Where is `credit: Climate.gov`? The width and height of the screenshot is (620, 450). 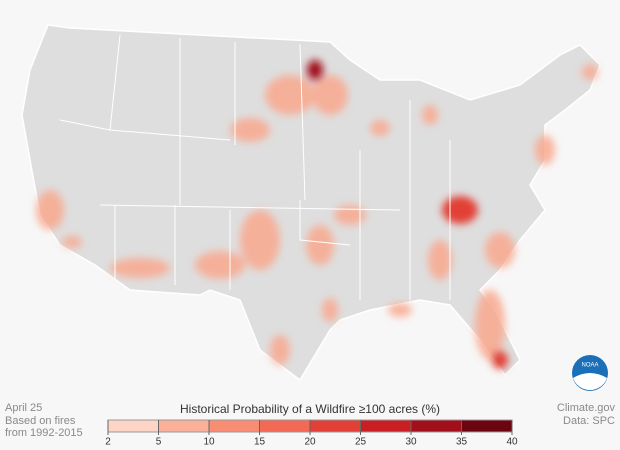 credit: Climate.gov is located at coordinates (586, 408).